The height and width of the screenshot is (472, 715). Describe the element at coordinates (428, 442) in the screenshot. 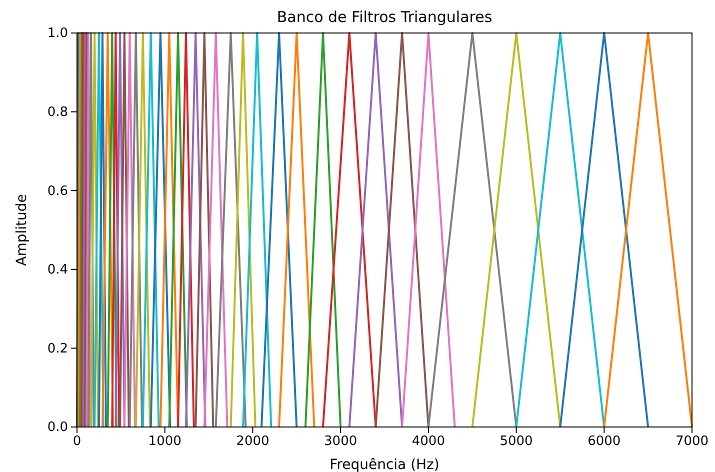

I see `x-tick-label: 4000` at that location.